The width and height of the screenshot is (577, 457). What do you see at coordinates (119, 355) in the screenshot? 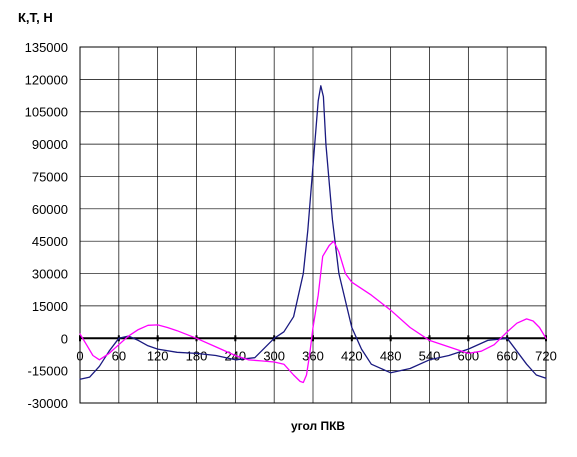
I see `x-tick-label: 60` at bounding box center [119, 355].